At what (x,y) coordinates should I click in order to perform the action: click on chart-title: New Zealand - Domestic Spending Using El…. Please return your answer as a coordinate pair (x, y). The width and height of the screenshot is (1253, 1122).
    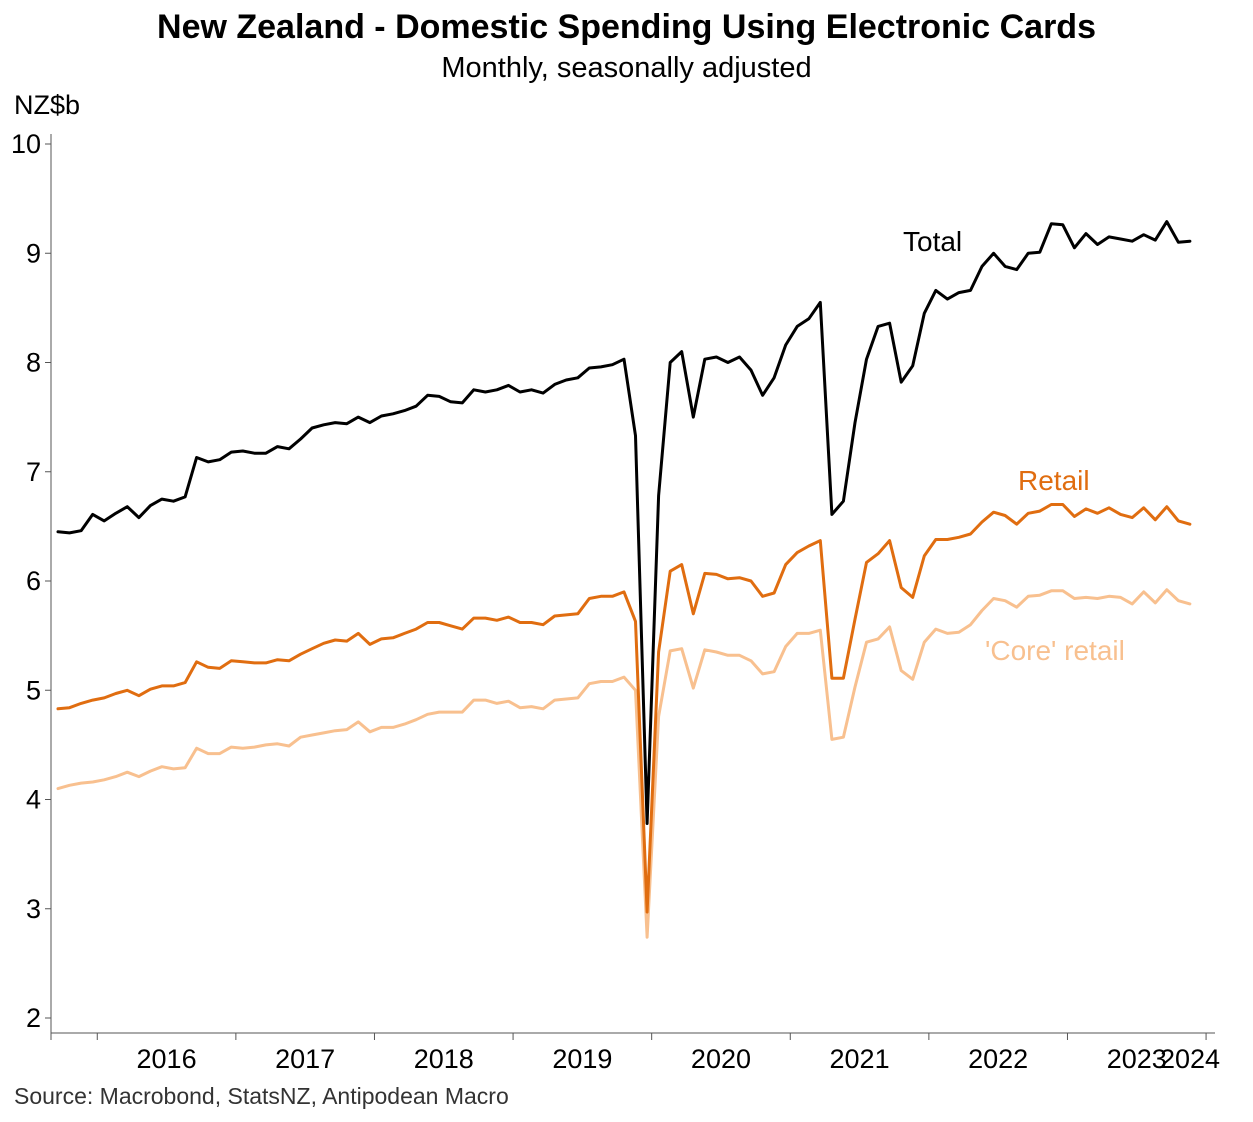
    Looking at the image, I should click on (626, 27).